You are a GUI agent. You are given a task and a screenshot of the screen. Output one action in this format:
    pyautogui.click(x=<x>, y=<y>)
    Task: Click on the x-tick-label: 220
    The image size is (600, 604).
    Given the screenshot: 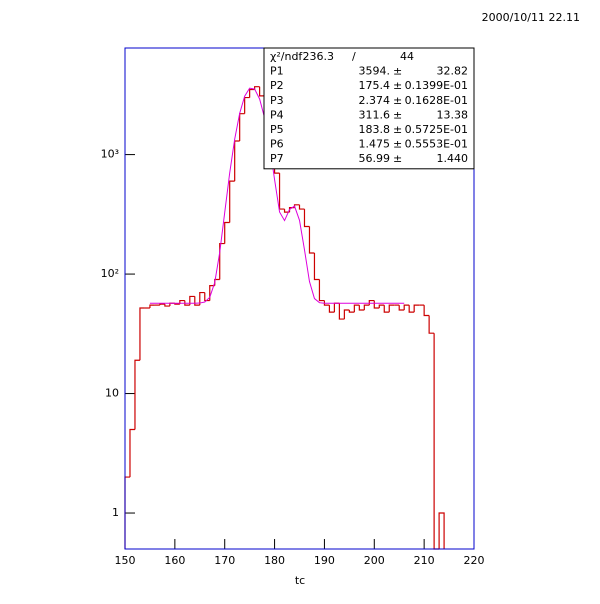 What is the action you would take?
    pyautogui.click(x=474, y=560)
    